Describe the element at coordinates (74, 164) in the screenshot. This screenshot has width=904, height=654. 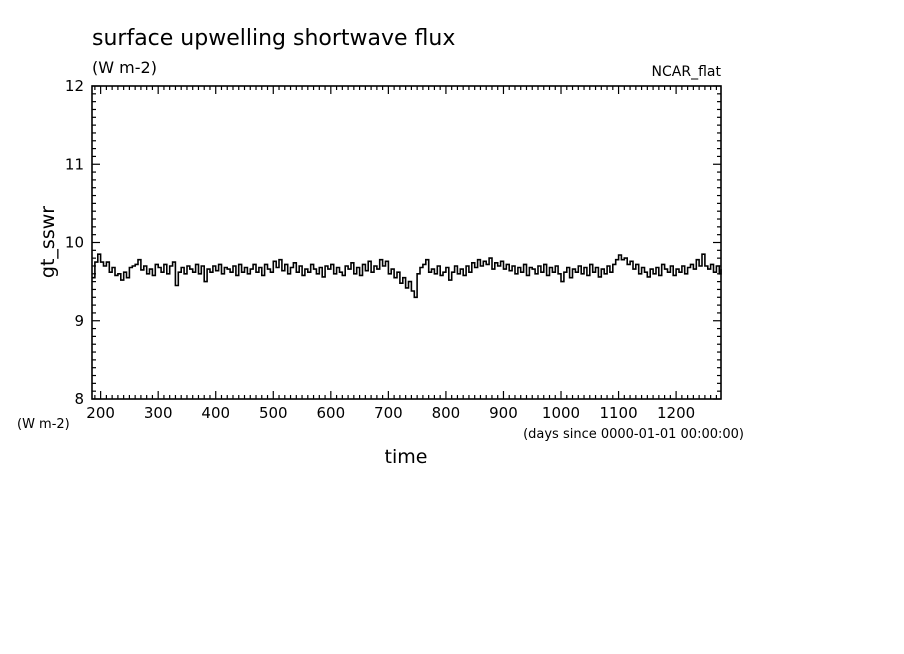
I see `y-tick-label: 11` at that location.